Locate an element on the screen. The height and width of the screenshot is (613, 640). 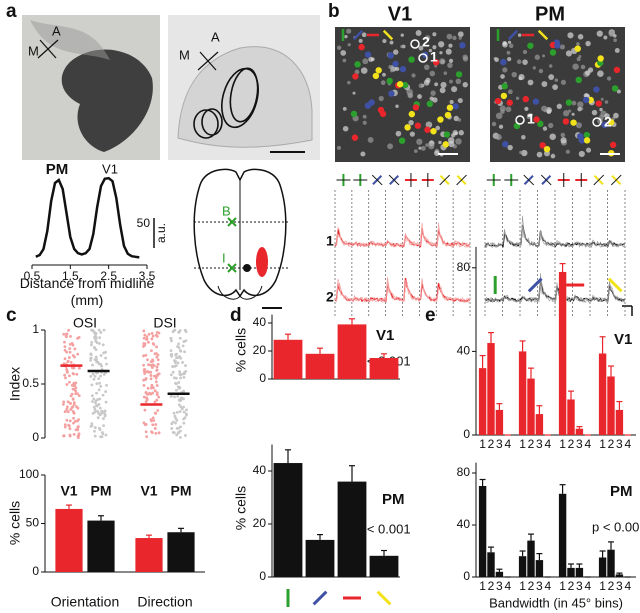
scale-bar is located at coordinates (627, 310).